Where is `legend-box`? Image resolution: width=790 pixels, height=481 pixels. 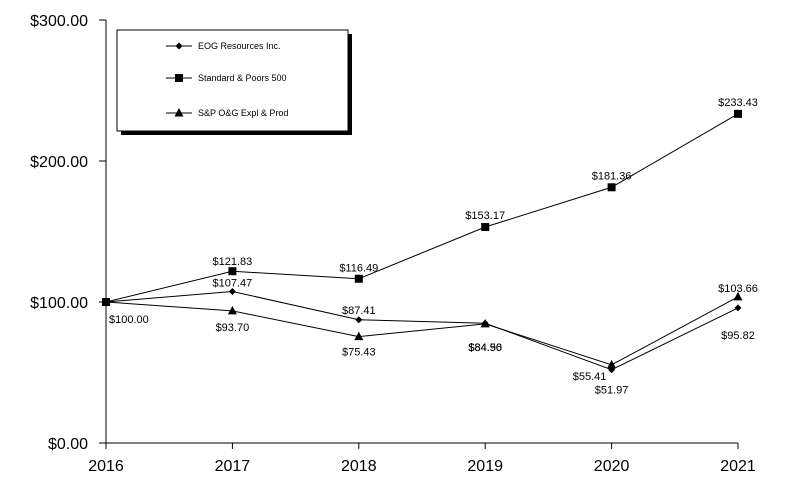 legend-box is located at coordinates (232, 80).